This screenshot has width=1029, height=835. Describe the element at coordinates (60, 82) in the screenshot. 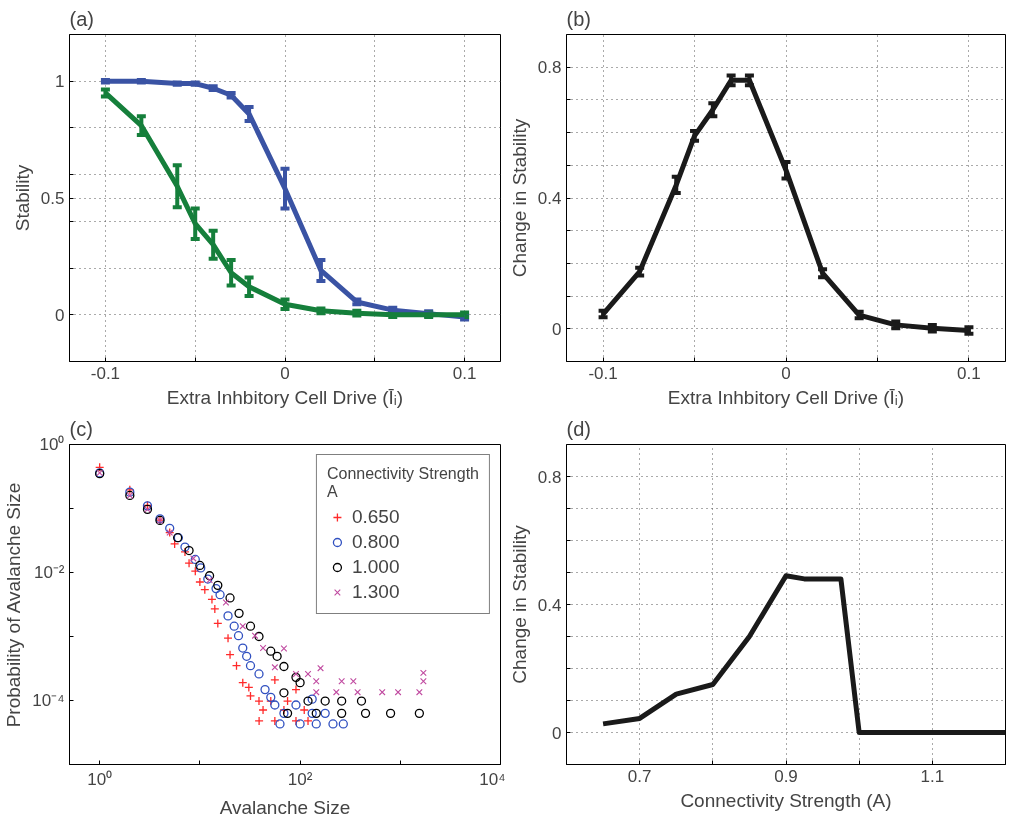

I see `y-tick-label: 1` at that location.